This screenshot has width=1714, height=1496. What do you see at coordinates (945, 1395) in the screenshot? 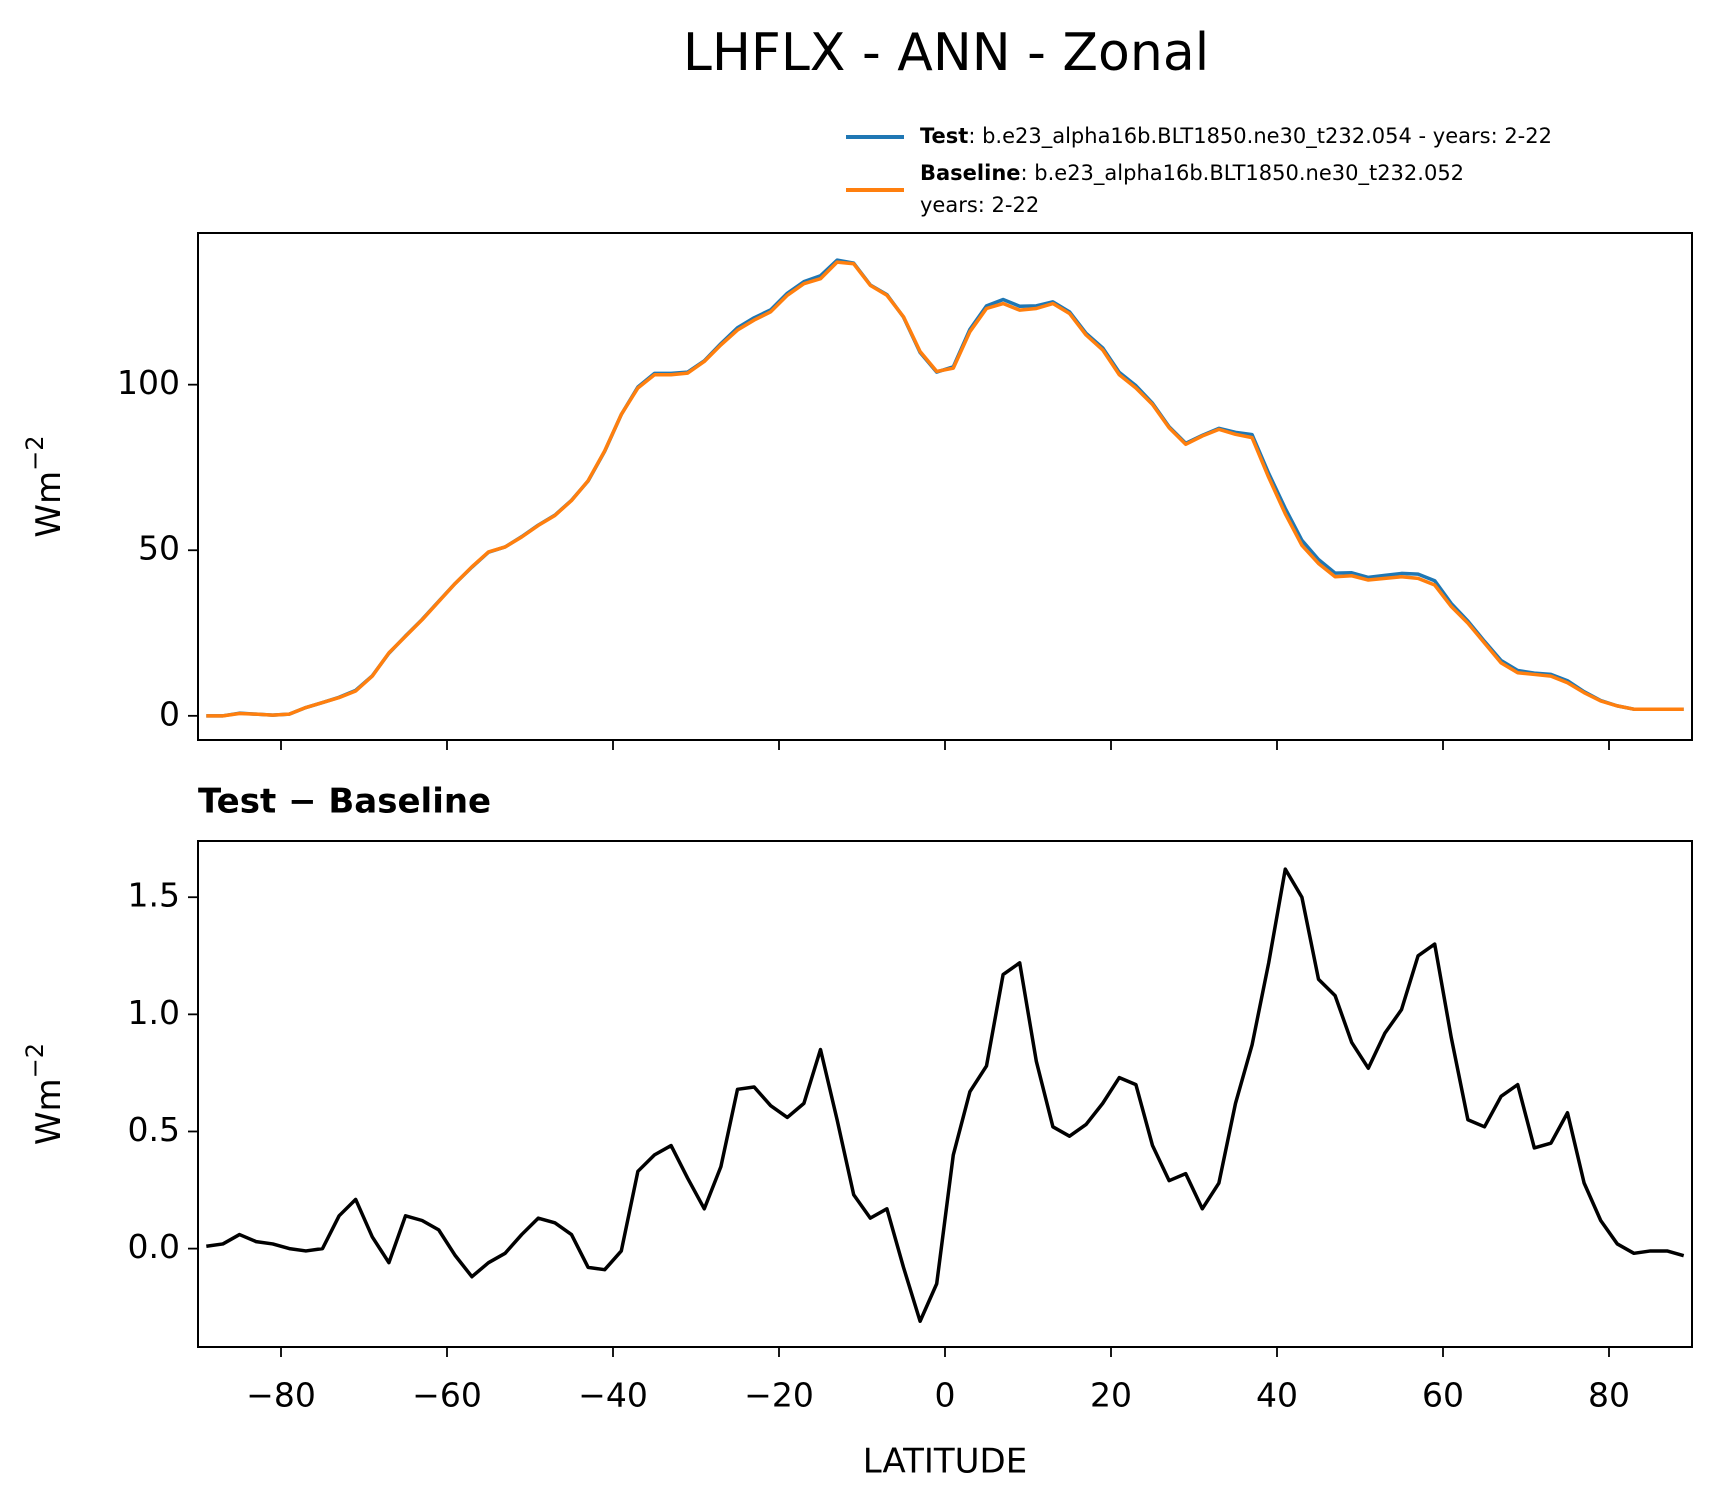
I see `x-tick-label: 0` at bounding box center [945, 1395].